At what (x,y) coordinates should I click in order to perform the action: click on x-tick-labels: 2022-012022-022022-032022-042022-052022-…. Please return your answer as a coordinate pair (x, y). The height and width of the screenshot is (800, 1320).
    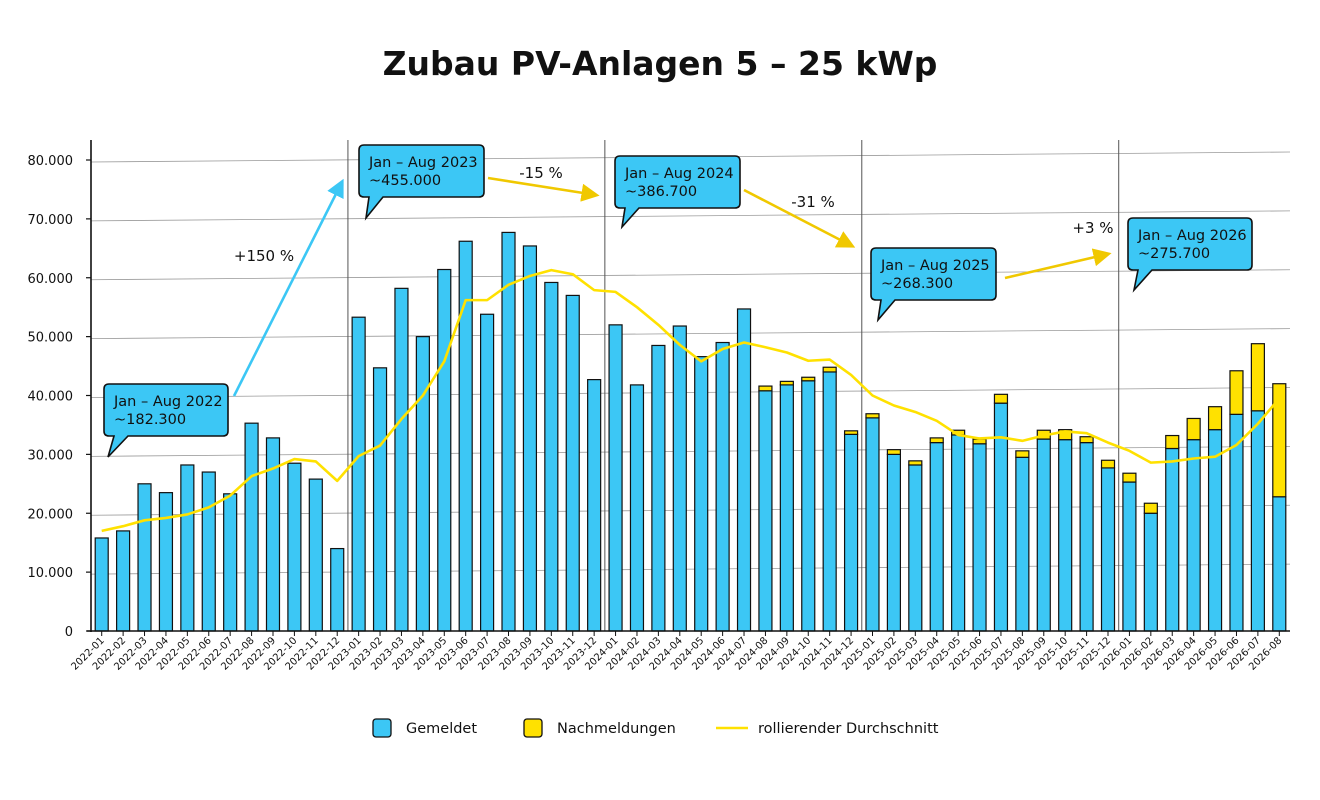
    Looking at the image, I should click on (676, 653).